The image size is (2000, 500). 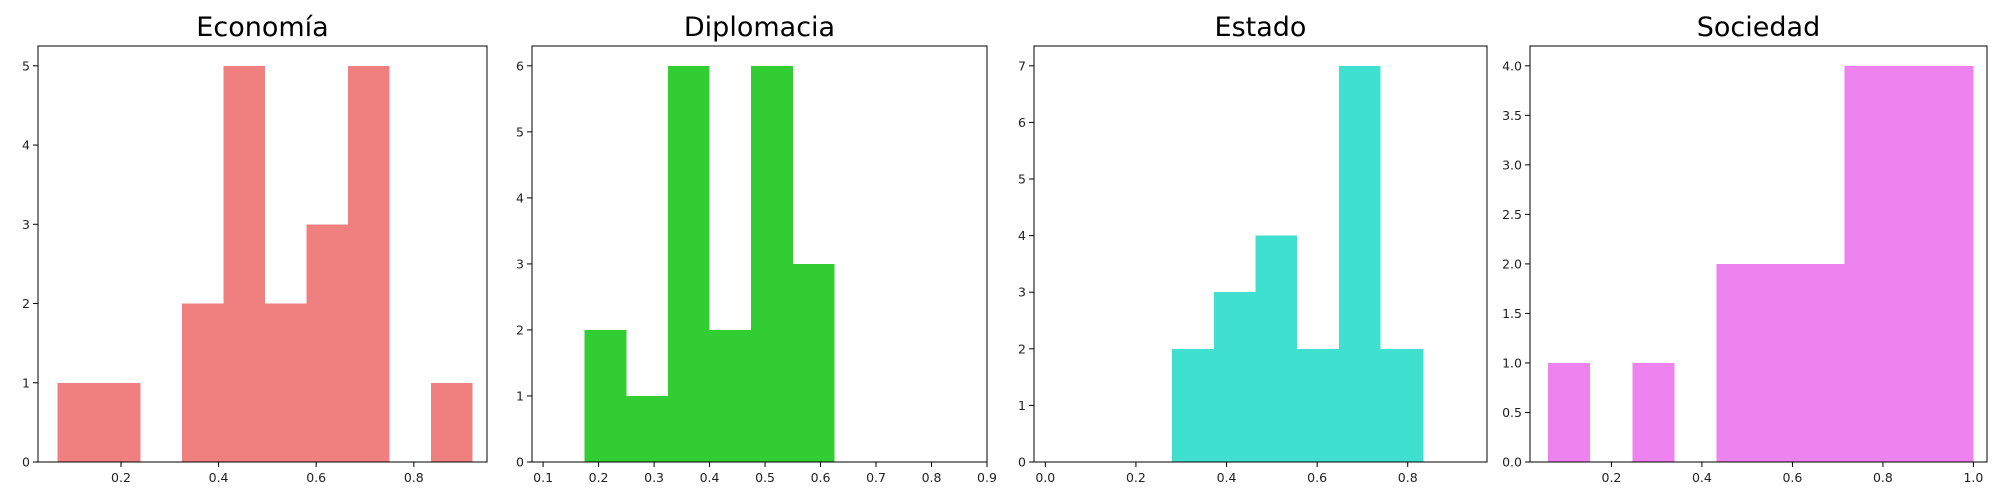 What do you see at coordinates (1512, 313) in the screenshot?
I see `y-tick-label: 1.5` at bounding box center [1512, 313].